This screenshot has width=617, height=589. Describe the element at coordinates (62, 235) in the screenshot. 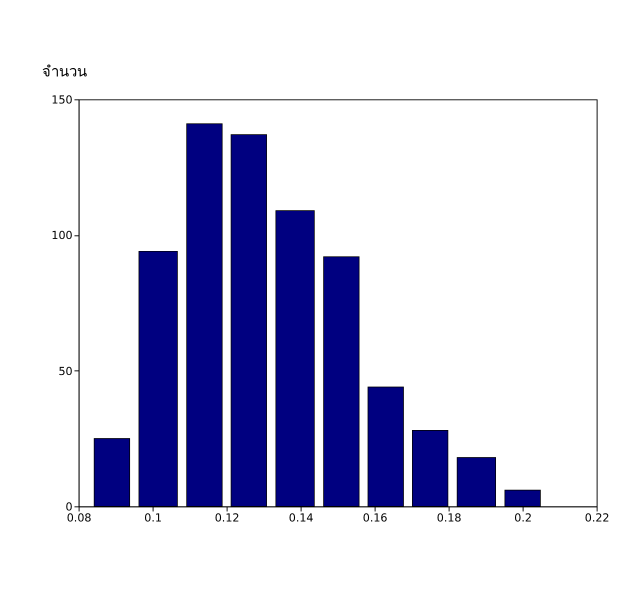

I see `y-tick-label: 100` at that location.